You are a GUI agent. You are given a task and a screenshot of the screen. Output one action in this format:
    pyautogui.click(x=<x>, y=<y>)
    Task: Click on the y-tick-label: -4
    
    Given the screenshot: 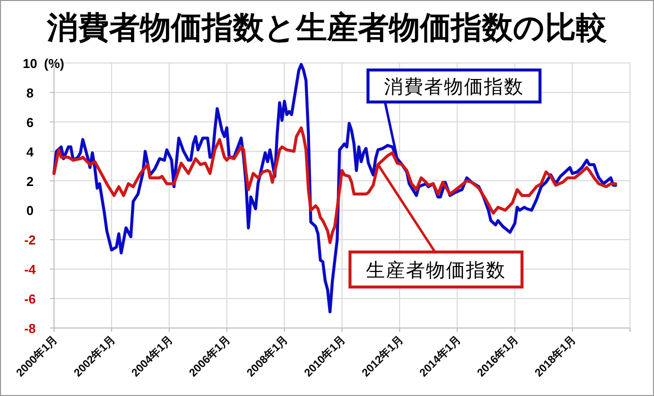 What is the action you would take?
    pyautogui.click(x=30, y=270)
    